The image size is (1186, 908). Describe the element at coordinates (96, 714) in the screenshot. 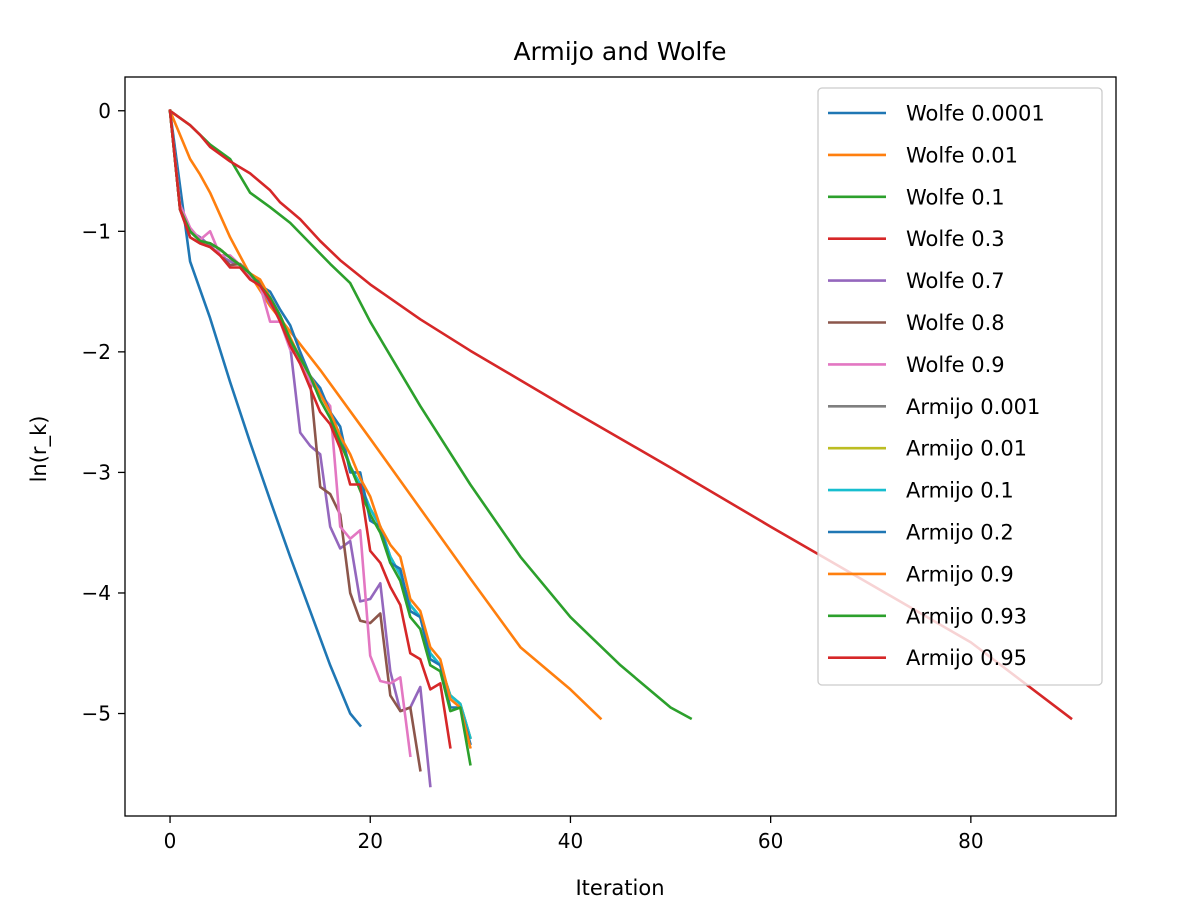

I see `y-tick-label: −5` at that location.